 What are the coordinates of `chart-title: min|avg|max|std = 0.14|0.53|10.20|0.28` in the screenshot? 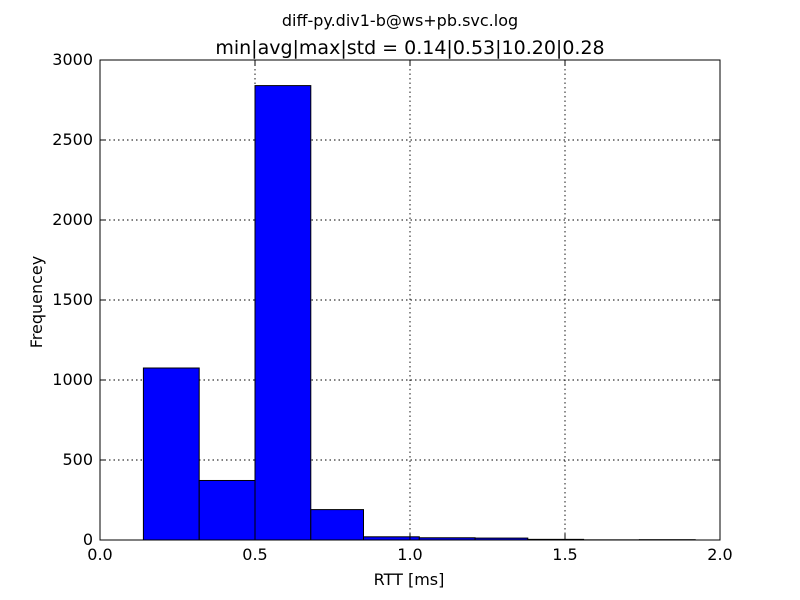 It's located at (409, 48).